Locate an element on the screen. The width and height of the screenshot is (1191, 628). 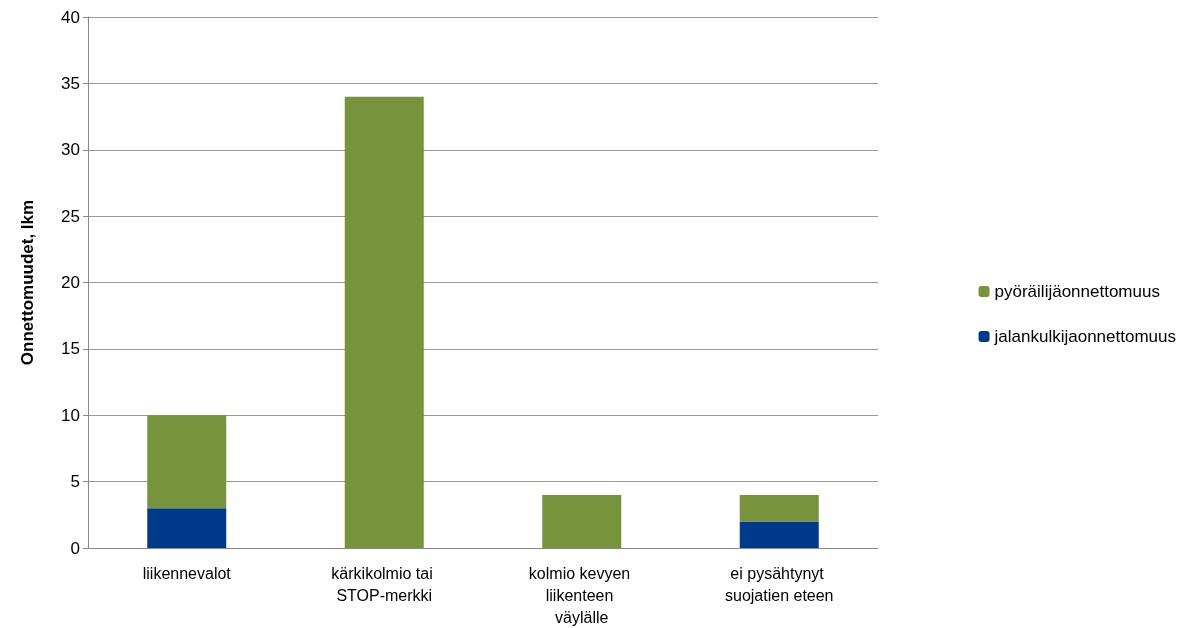
x-tick-label: ei pysähtynyt suojatien eteen is located at coordinates (779, 584).